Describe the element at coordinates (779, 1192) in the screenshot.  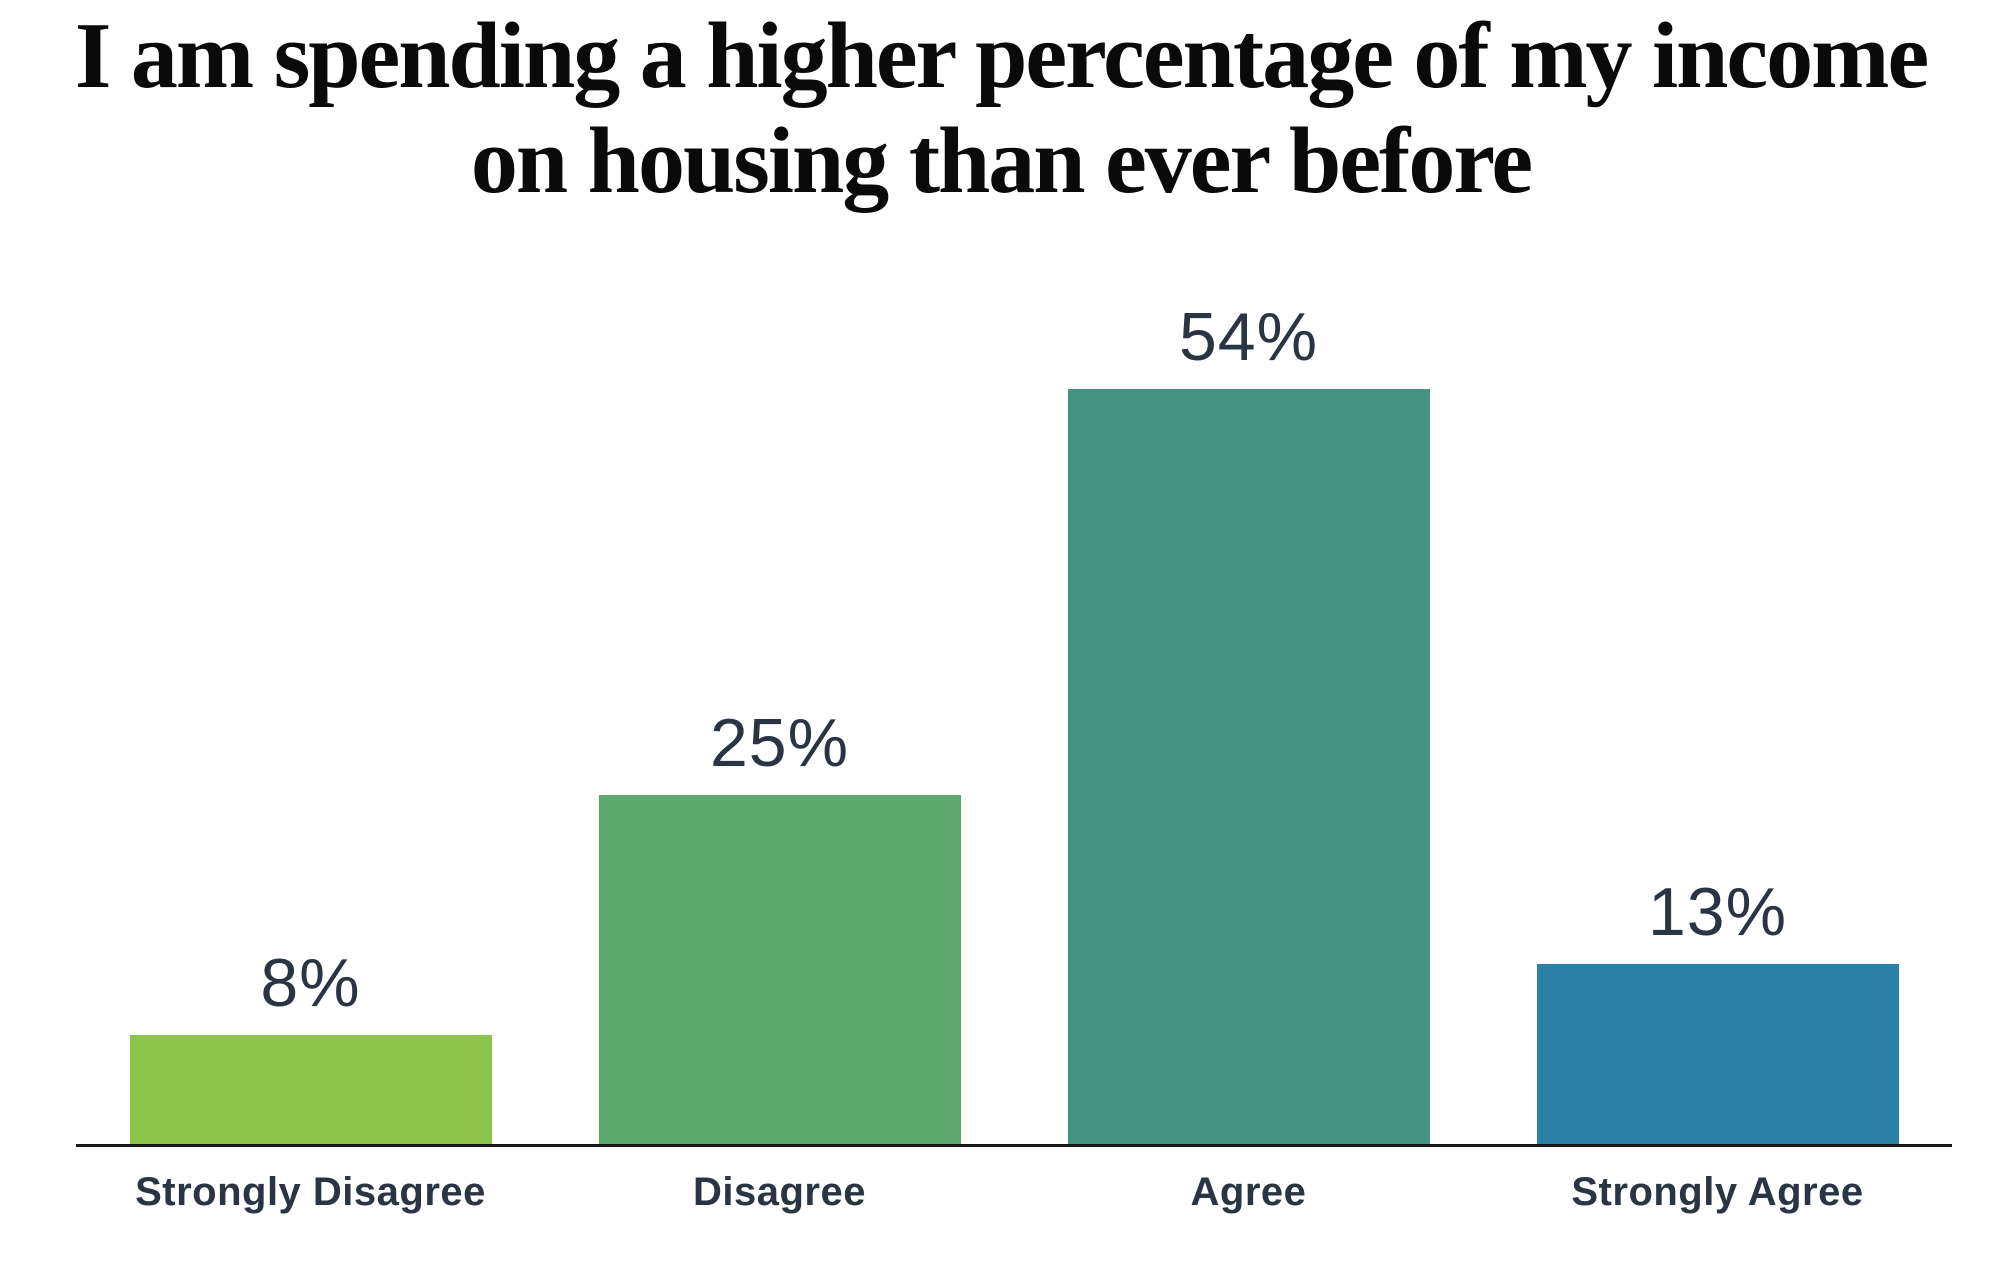
I see `x-axis-label-disagree: Disagree` at that location.